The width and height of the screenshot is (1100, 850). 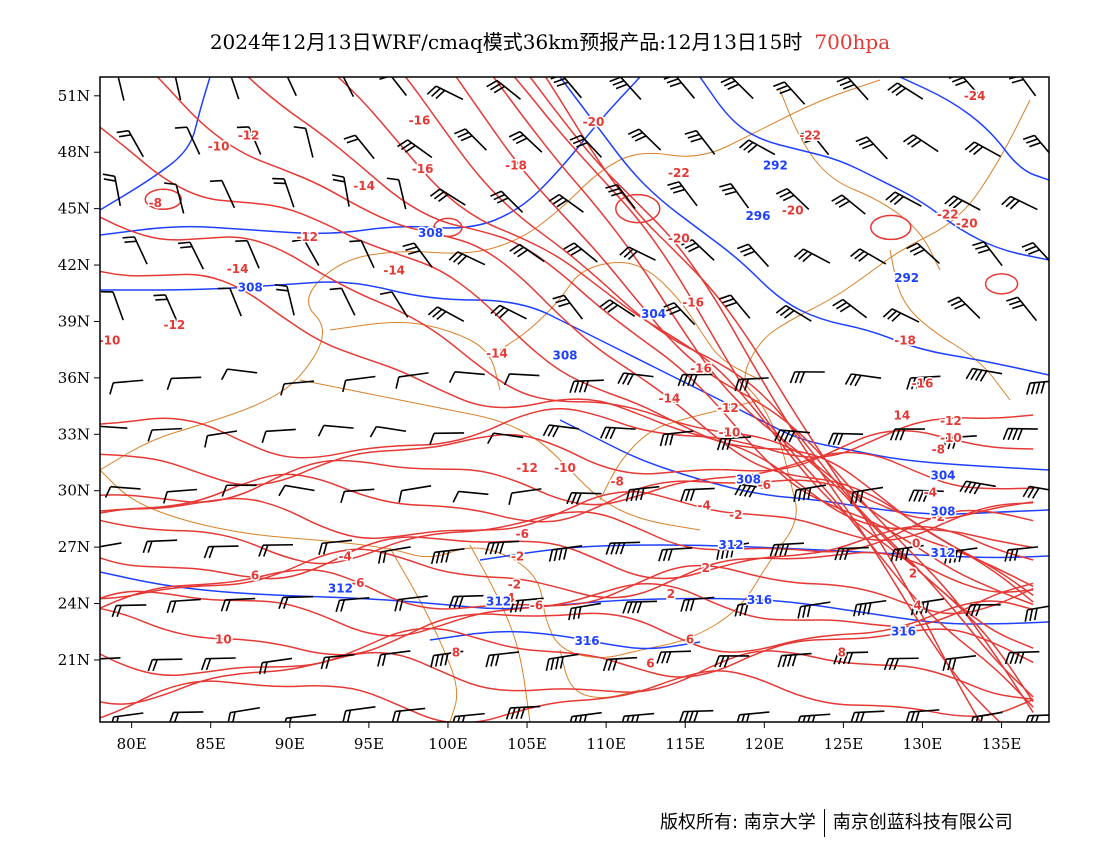 What do you see at coordinates (369, 744) in the screenshot?
I see `lon-tick-label: 95E` at bounding box center [369, 744].